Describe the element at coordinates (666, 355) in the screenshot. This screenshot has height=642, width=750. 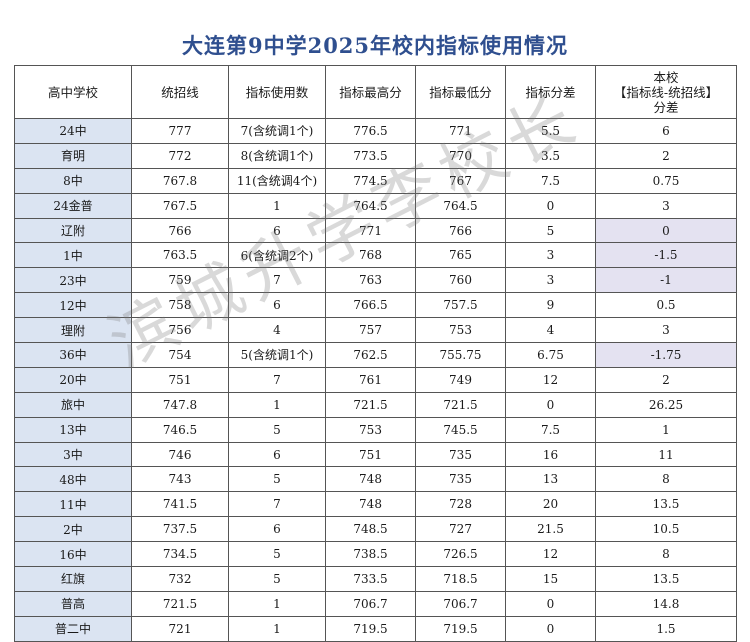
I see `cell-diff: -1.75` at that location.